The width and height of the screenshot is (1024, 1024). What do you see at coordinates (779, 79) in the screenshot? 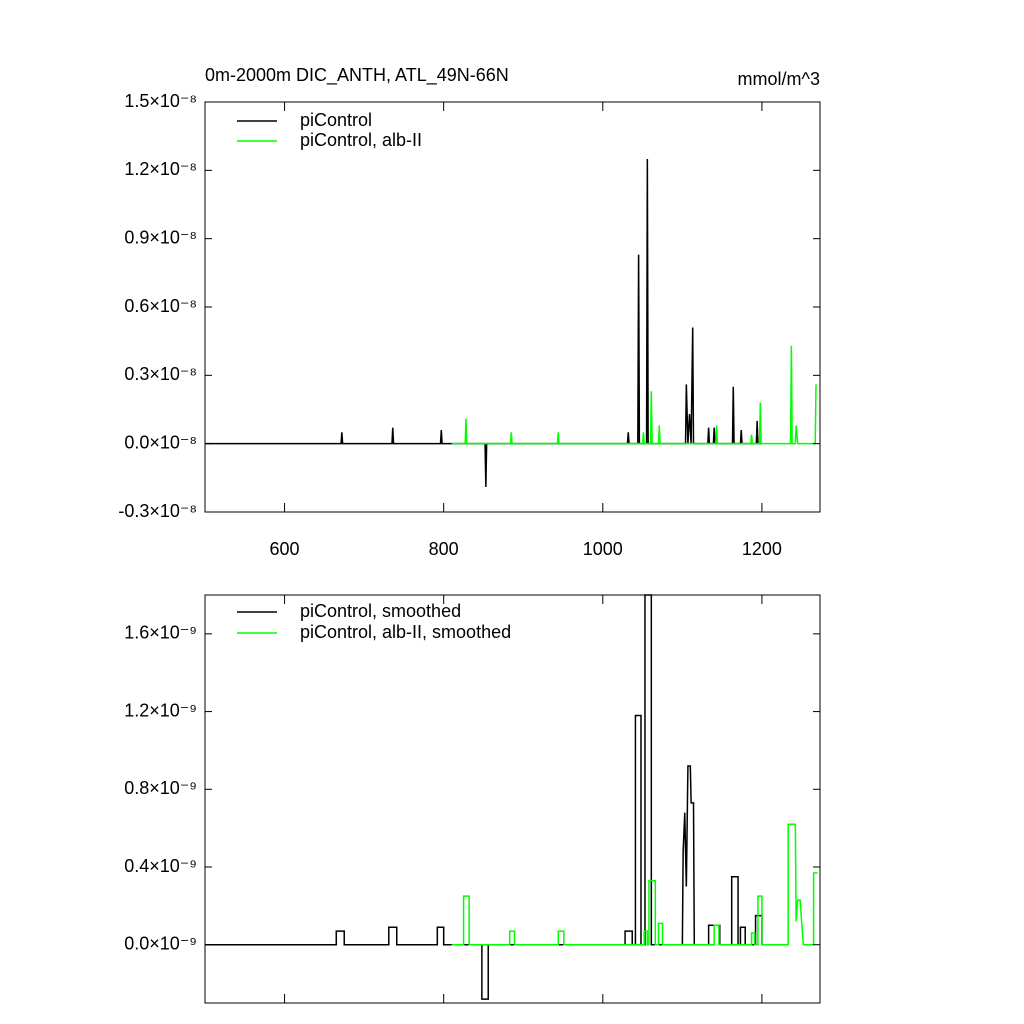
I see `units-label: mmol/m^3` at bounding box center [779, 79].